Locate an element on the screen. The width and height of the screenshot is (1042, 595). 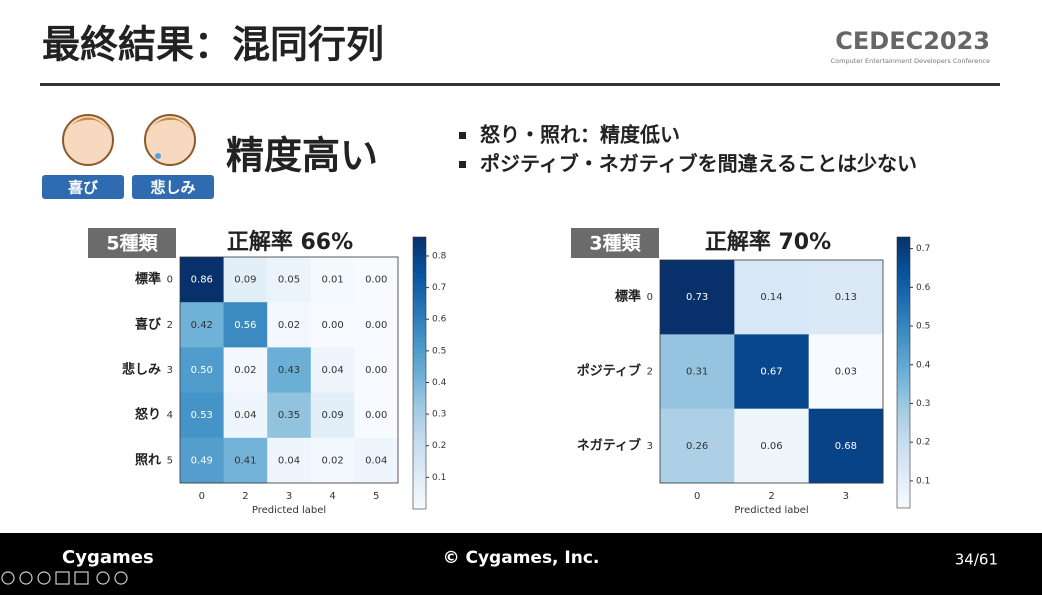
cell-label: 0.53 is located at coordinates (202, 415).